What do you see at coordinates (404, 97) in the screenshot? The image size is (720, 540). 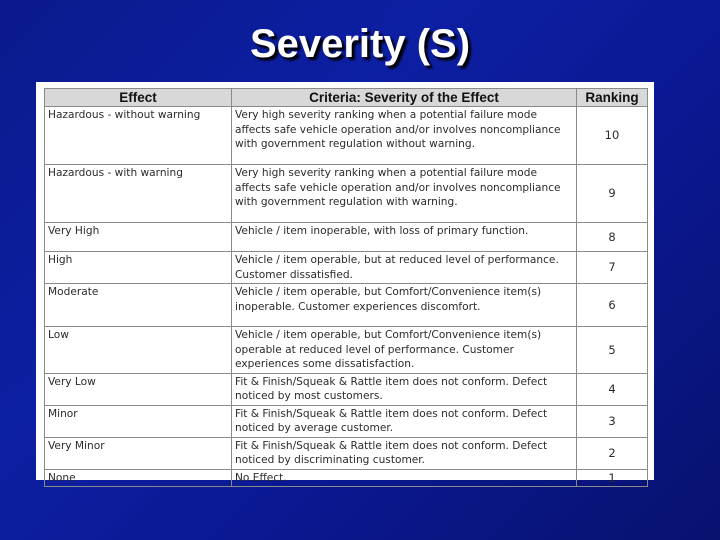 I see `header-criteria: Criteria: Severity of the Effect` at bounding box center [404, 97].